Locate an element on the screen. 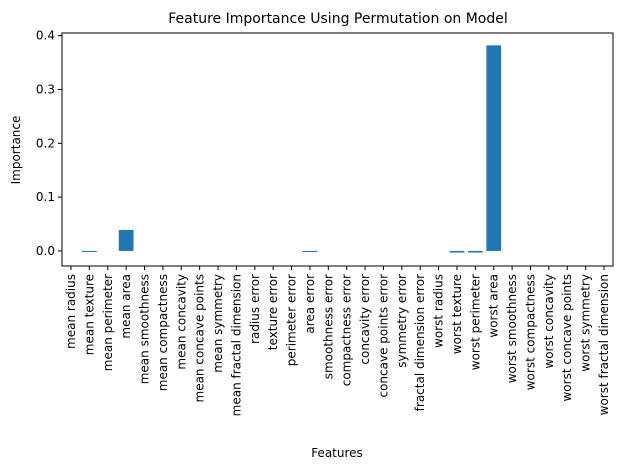 Image resolution: width=621 pixels, height=475 pixels. bar-worst-perimeter is located at coordinates (475, 251).